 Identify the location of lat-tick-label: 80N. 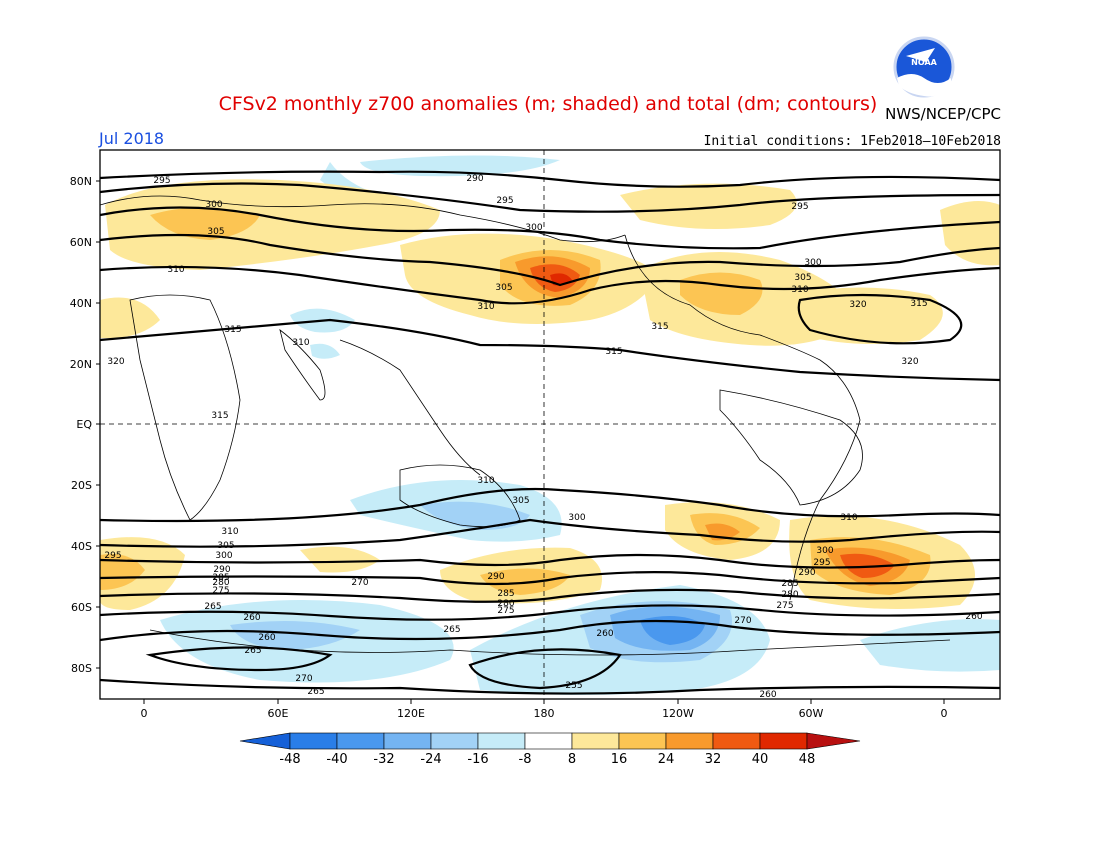
(81, 181).